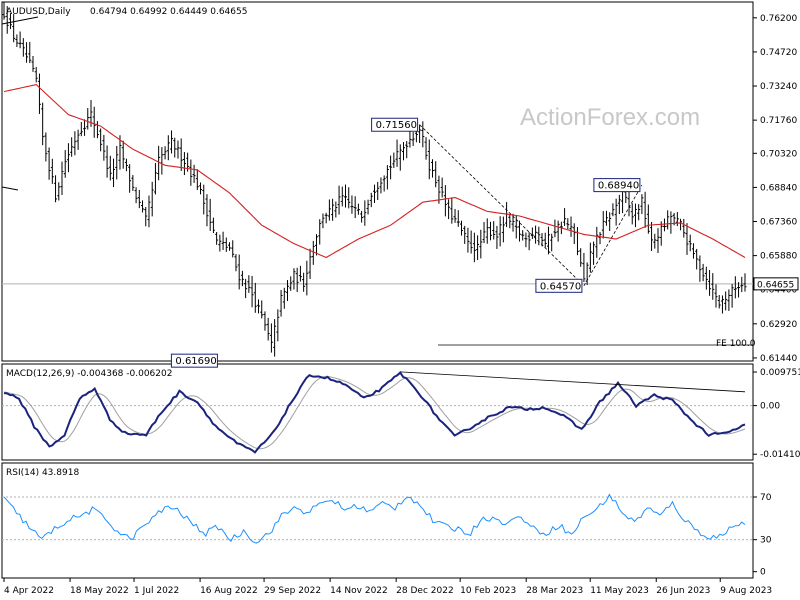 The image size is (800, 600). I want to click on x-tick-label: 10 Feb 2023, so click(488, 591).